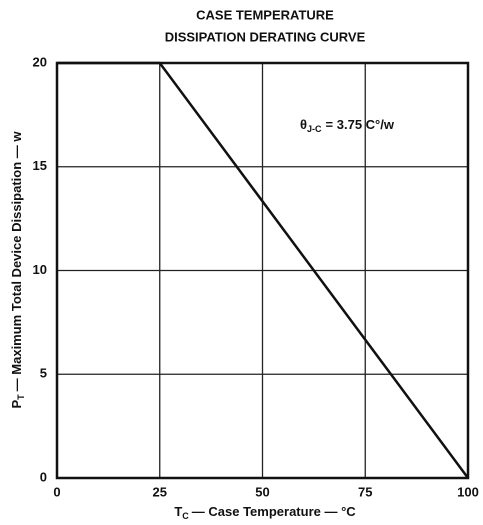 The height and width of the screenshot is (525, 483). Describe the element at coordinates (265, 512) in the screenshot. I see `x-axis-label: TC — Case Temperature — °C` at that location.